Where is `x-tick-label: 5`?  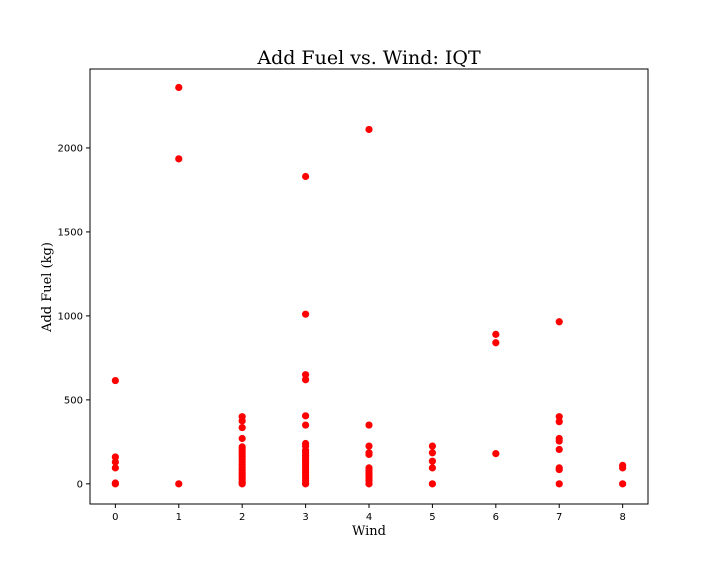
x-tick-label: 5 is located at coordinates (432, 517).